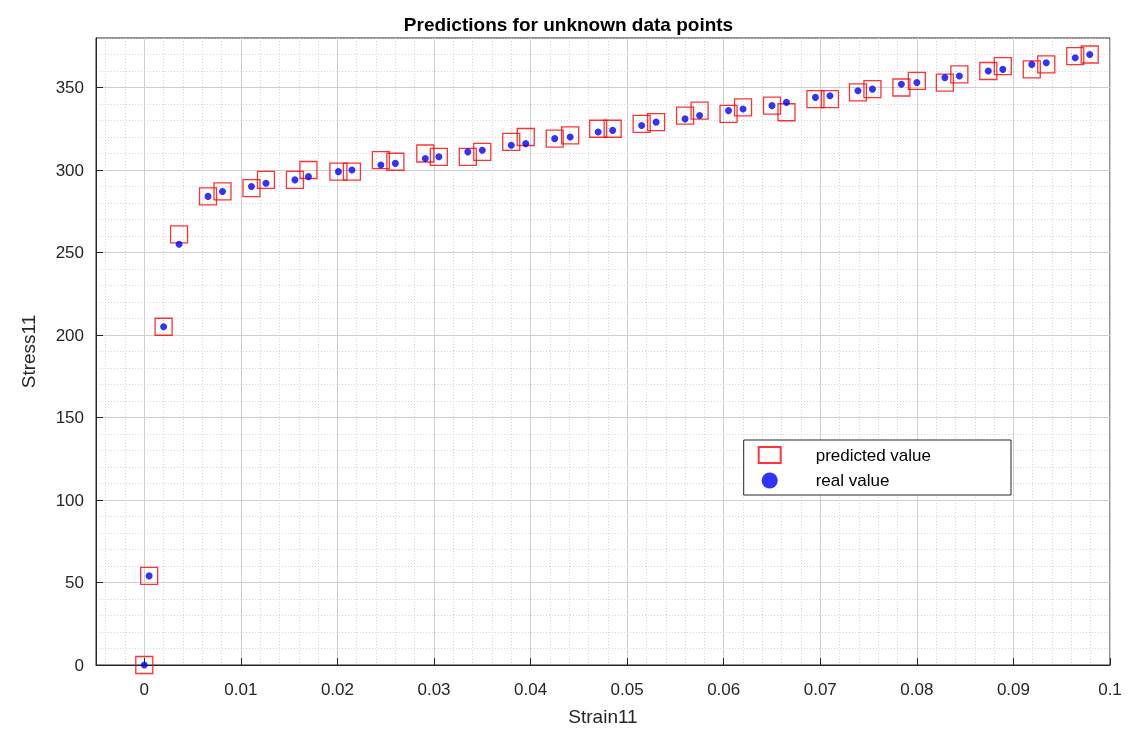 Image resolution: width=1137 pixels, height=748 pixels. I want to click on chart-title: Predictions for unknown data points, so click(568, 24).